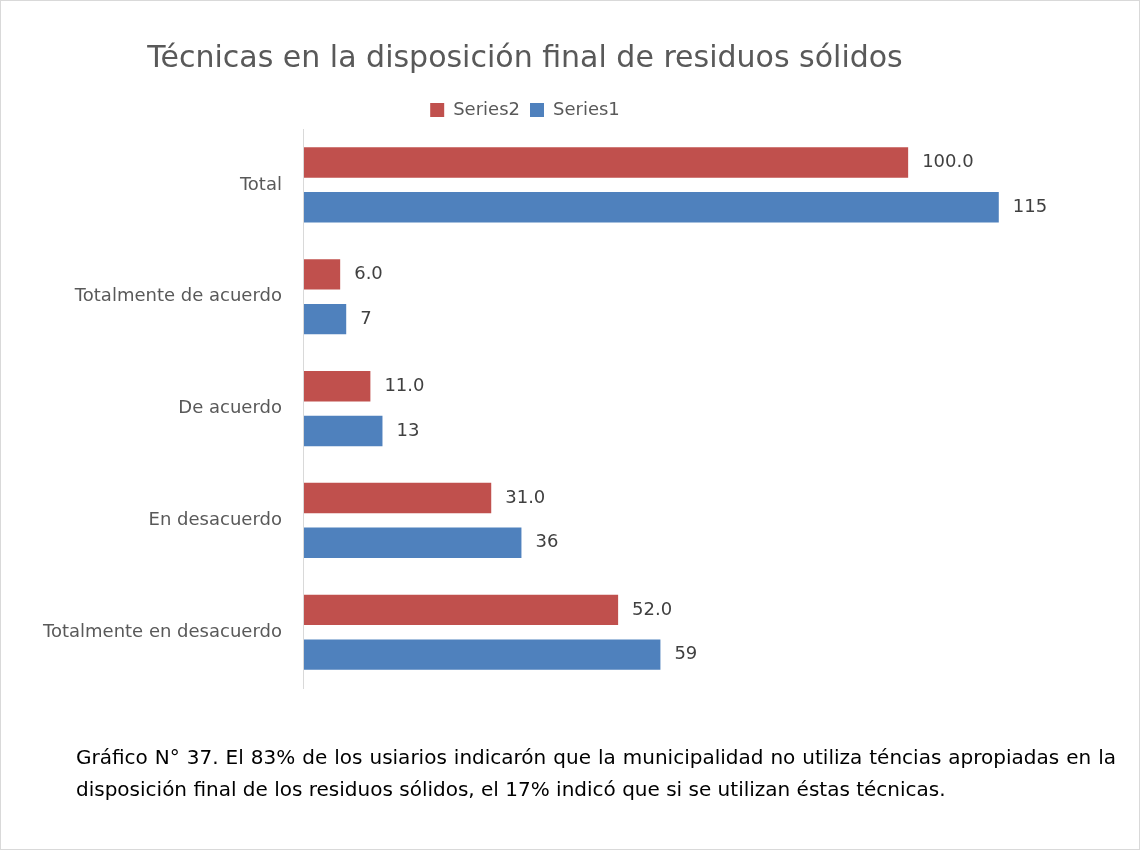  I want to click on text: Gráfico N° 37. El 83% de los usiarios indicarón que la municipalidad no utiliza téncias apropiadas en la disposición final de los residuos sólidos, el 17% indicó que si se utilizan éstas técnicas., so click(596, 773).